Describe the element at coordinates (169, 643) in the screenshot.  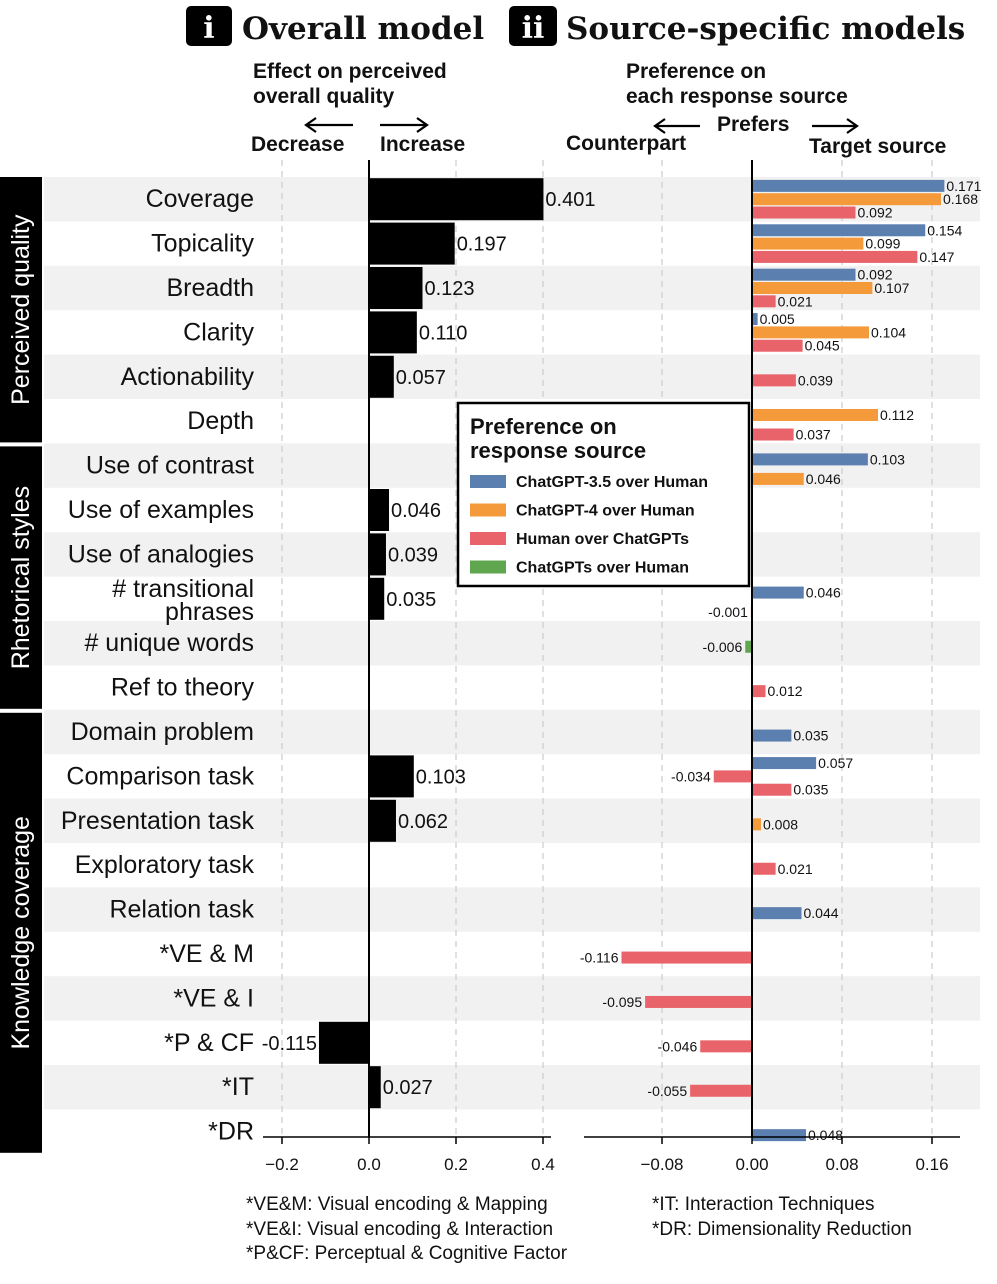
I see `category-label: # unique words` at that location.